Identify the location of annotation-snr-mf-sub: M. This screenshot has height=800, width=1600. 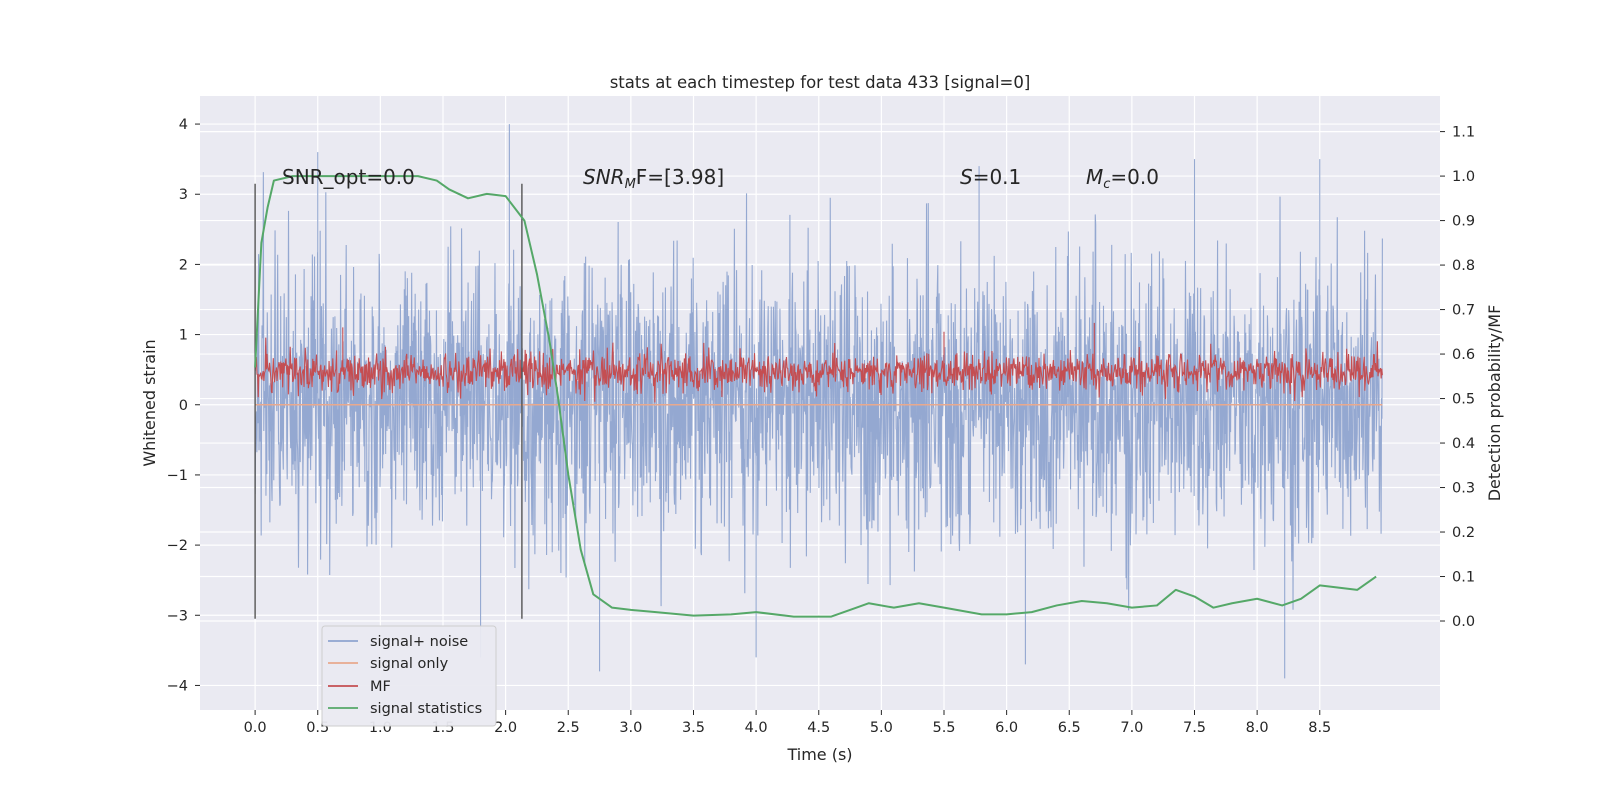
(630, 184).